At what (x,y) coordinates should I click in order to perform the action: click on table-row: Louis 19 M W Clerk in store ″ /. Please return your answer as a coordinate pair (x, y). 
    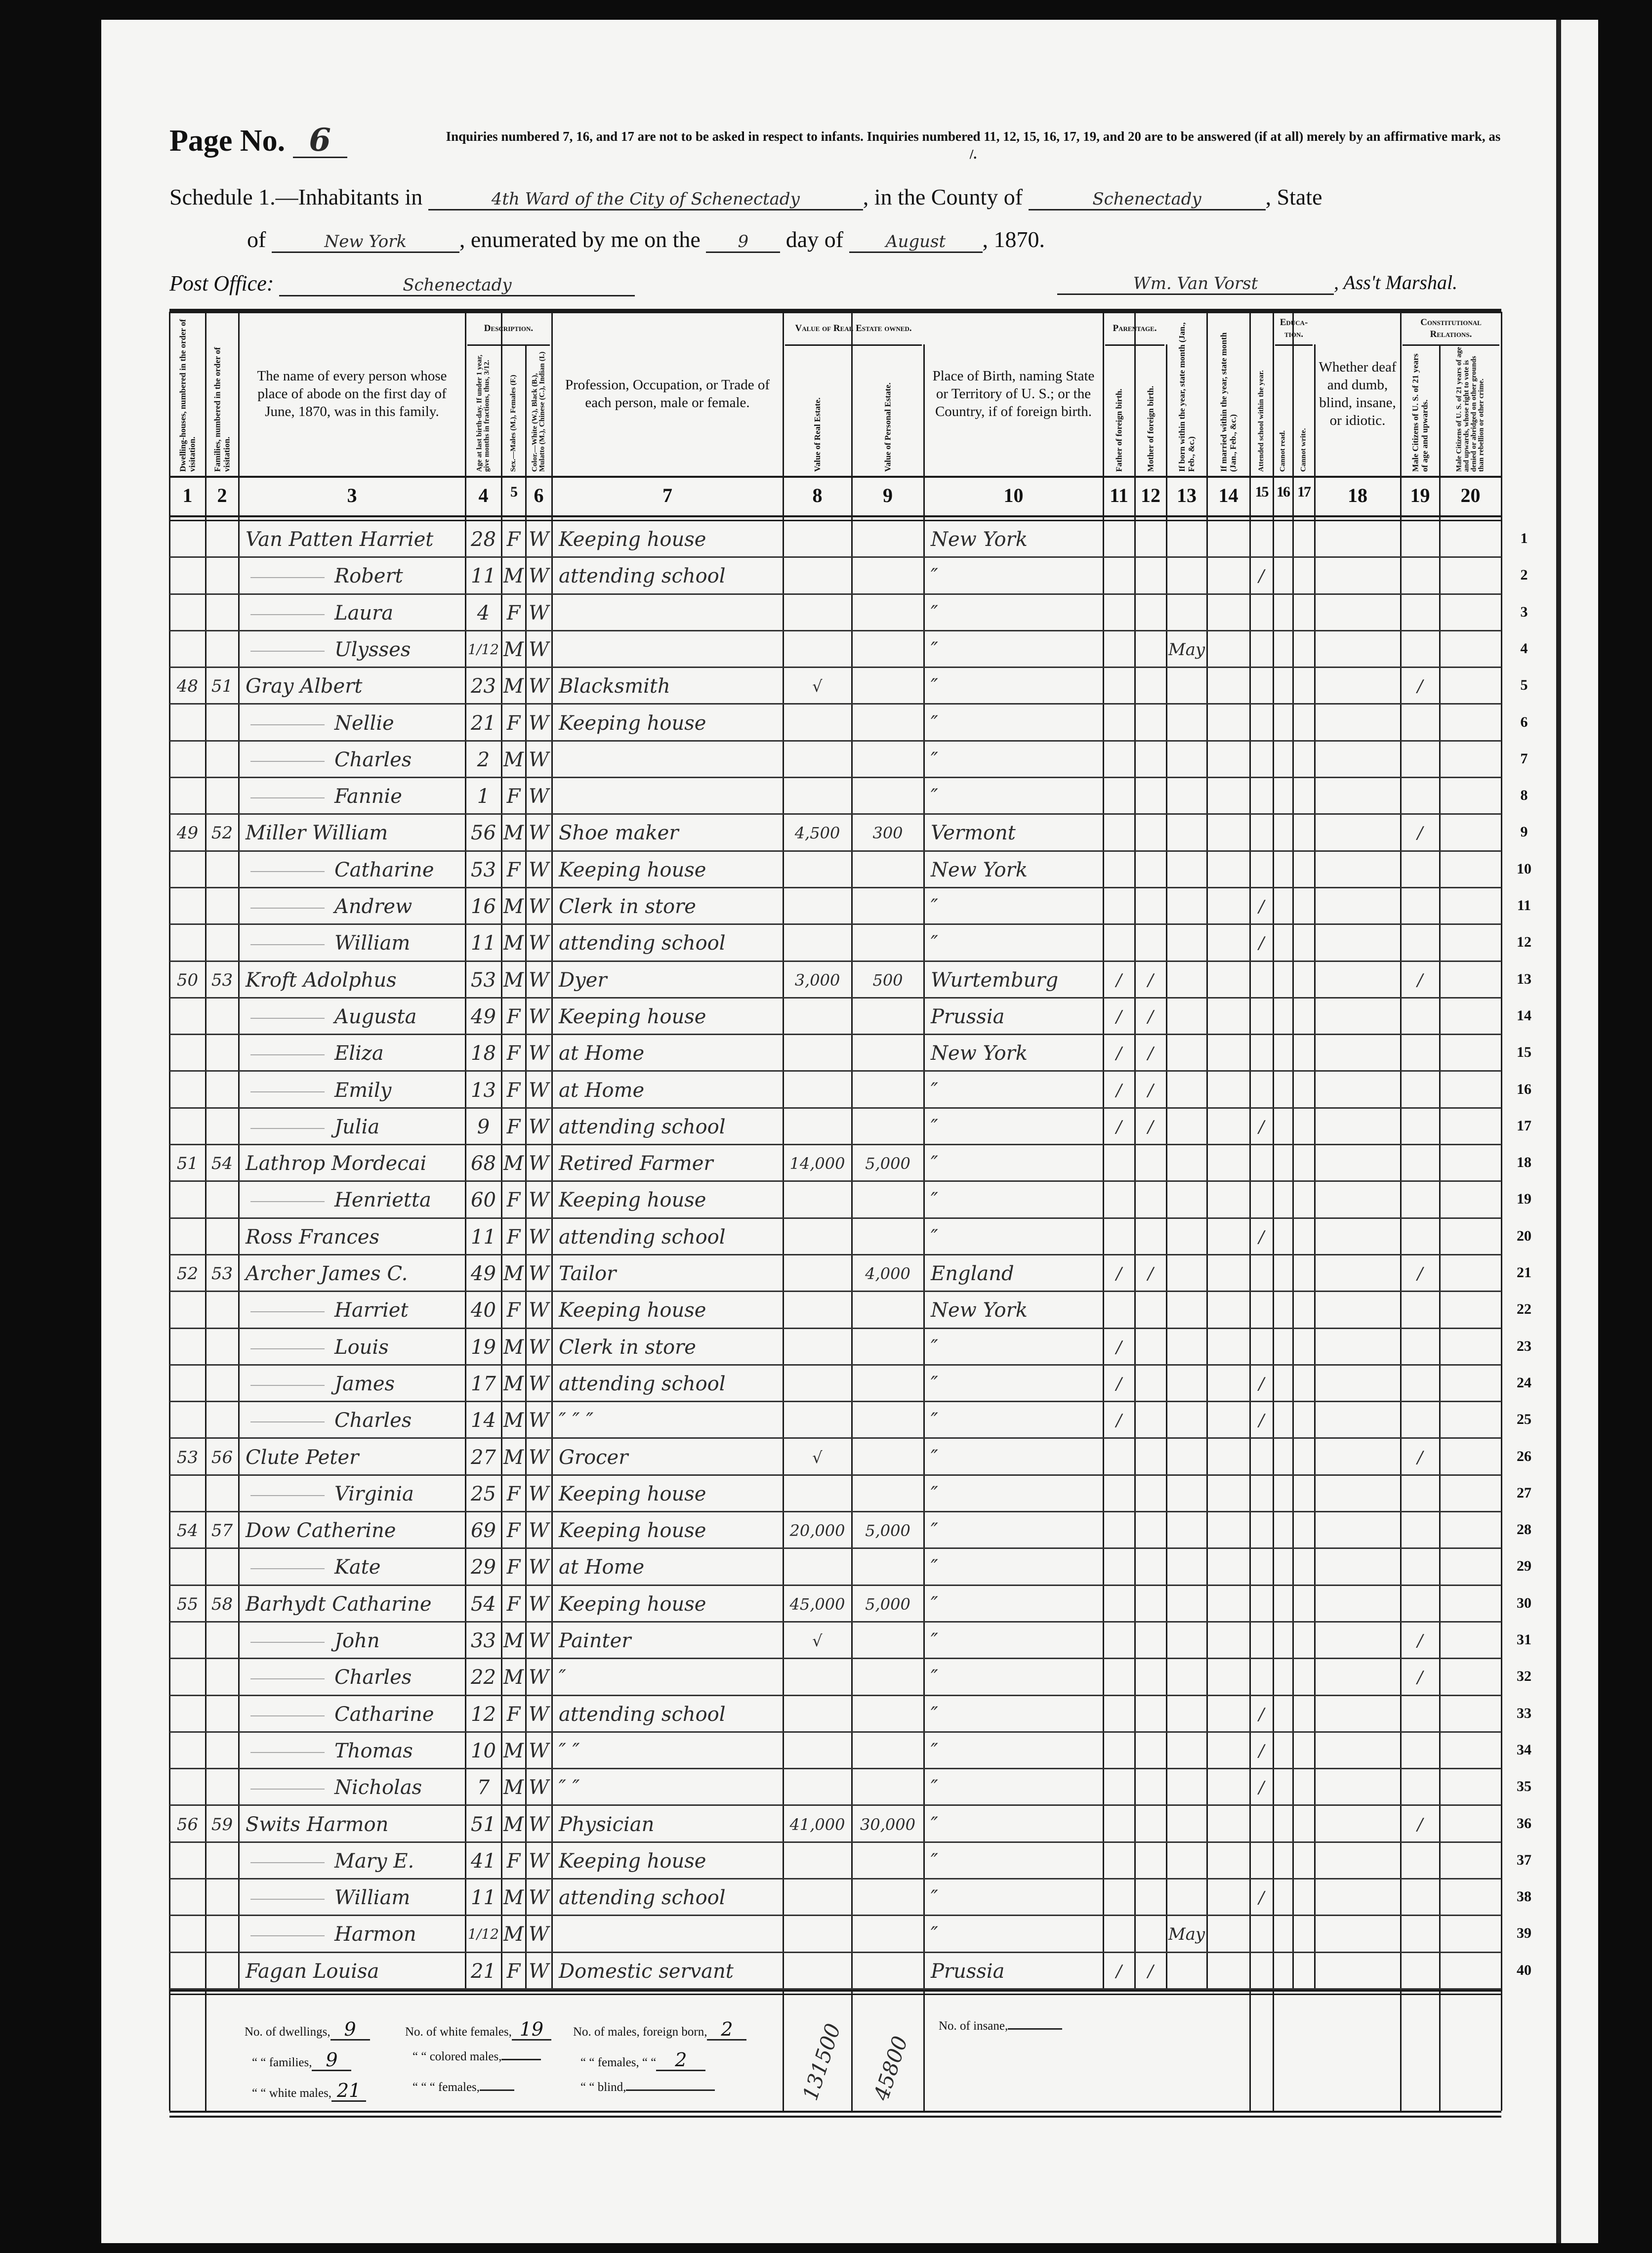
    Looking at the image, I should click on (835, 1347).